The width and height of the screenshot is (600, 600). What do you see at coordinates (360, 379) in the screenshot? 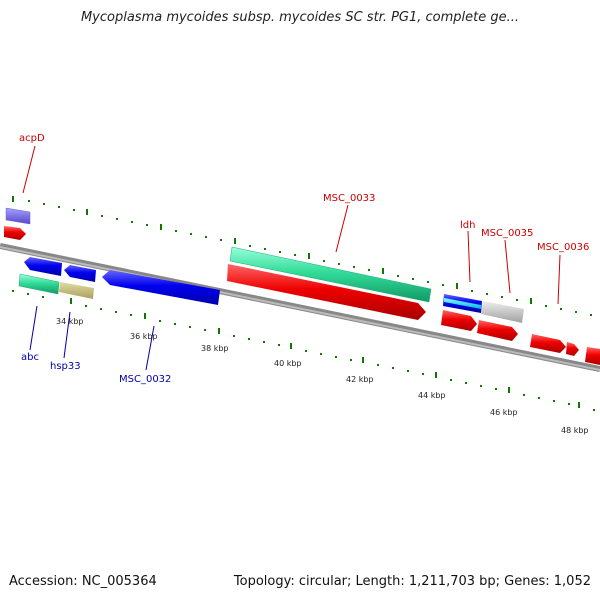
I see `tick-label-42kbp: 42 kbp` at bounding box center [360, 379].